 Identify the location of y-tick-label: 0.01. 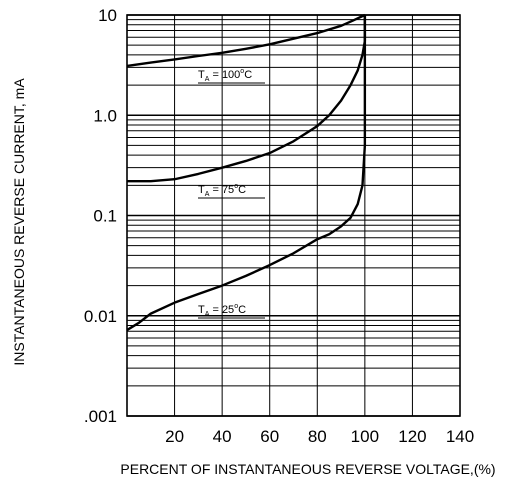
(100, 316).